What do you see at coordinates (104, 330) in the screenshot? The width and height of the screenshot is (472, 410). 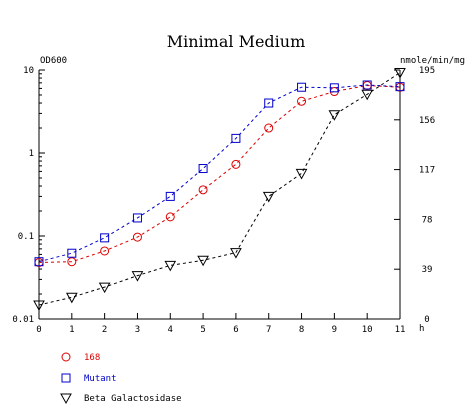 I see `x-tick-label: 2` at bounding box center [104, 330].